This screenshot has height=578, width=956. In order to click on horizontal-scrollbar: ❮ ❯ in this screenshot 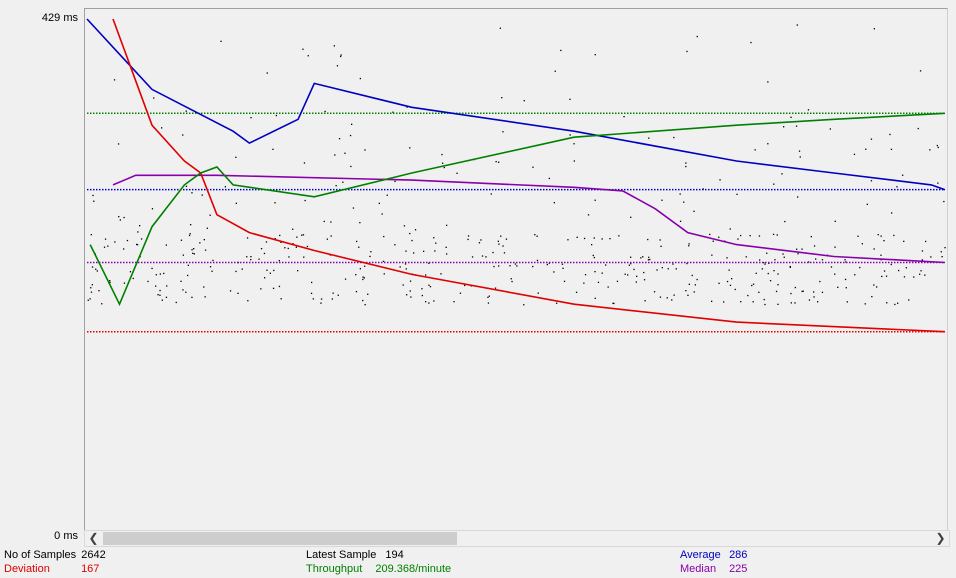, I will do `click(517, 538)`.